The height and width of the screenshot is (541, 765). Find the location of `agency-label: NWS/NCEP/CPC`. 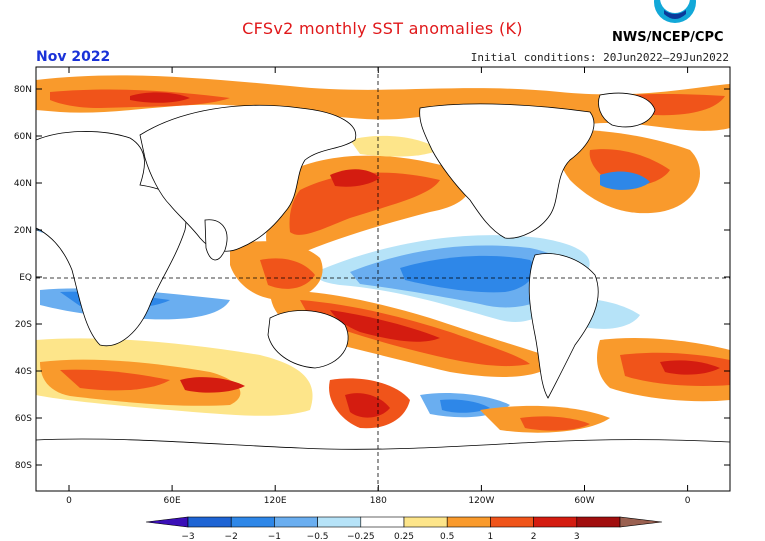

agency-label: NWS/NCEP/CPC is located at coordinates (668, 37).